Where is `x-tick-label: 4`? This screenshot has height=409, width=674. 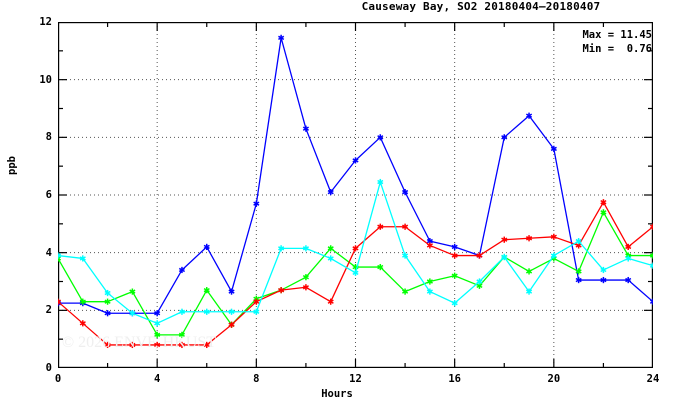 x-tick-label: 4 is located at coordinates (157, 379).